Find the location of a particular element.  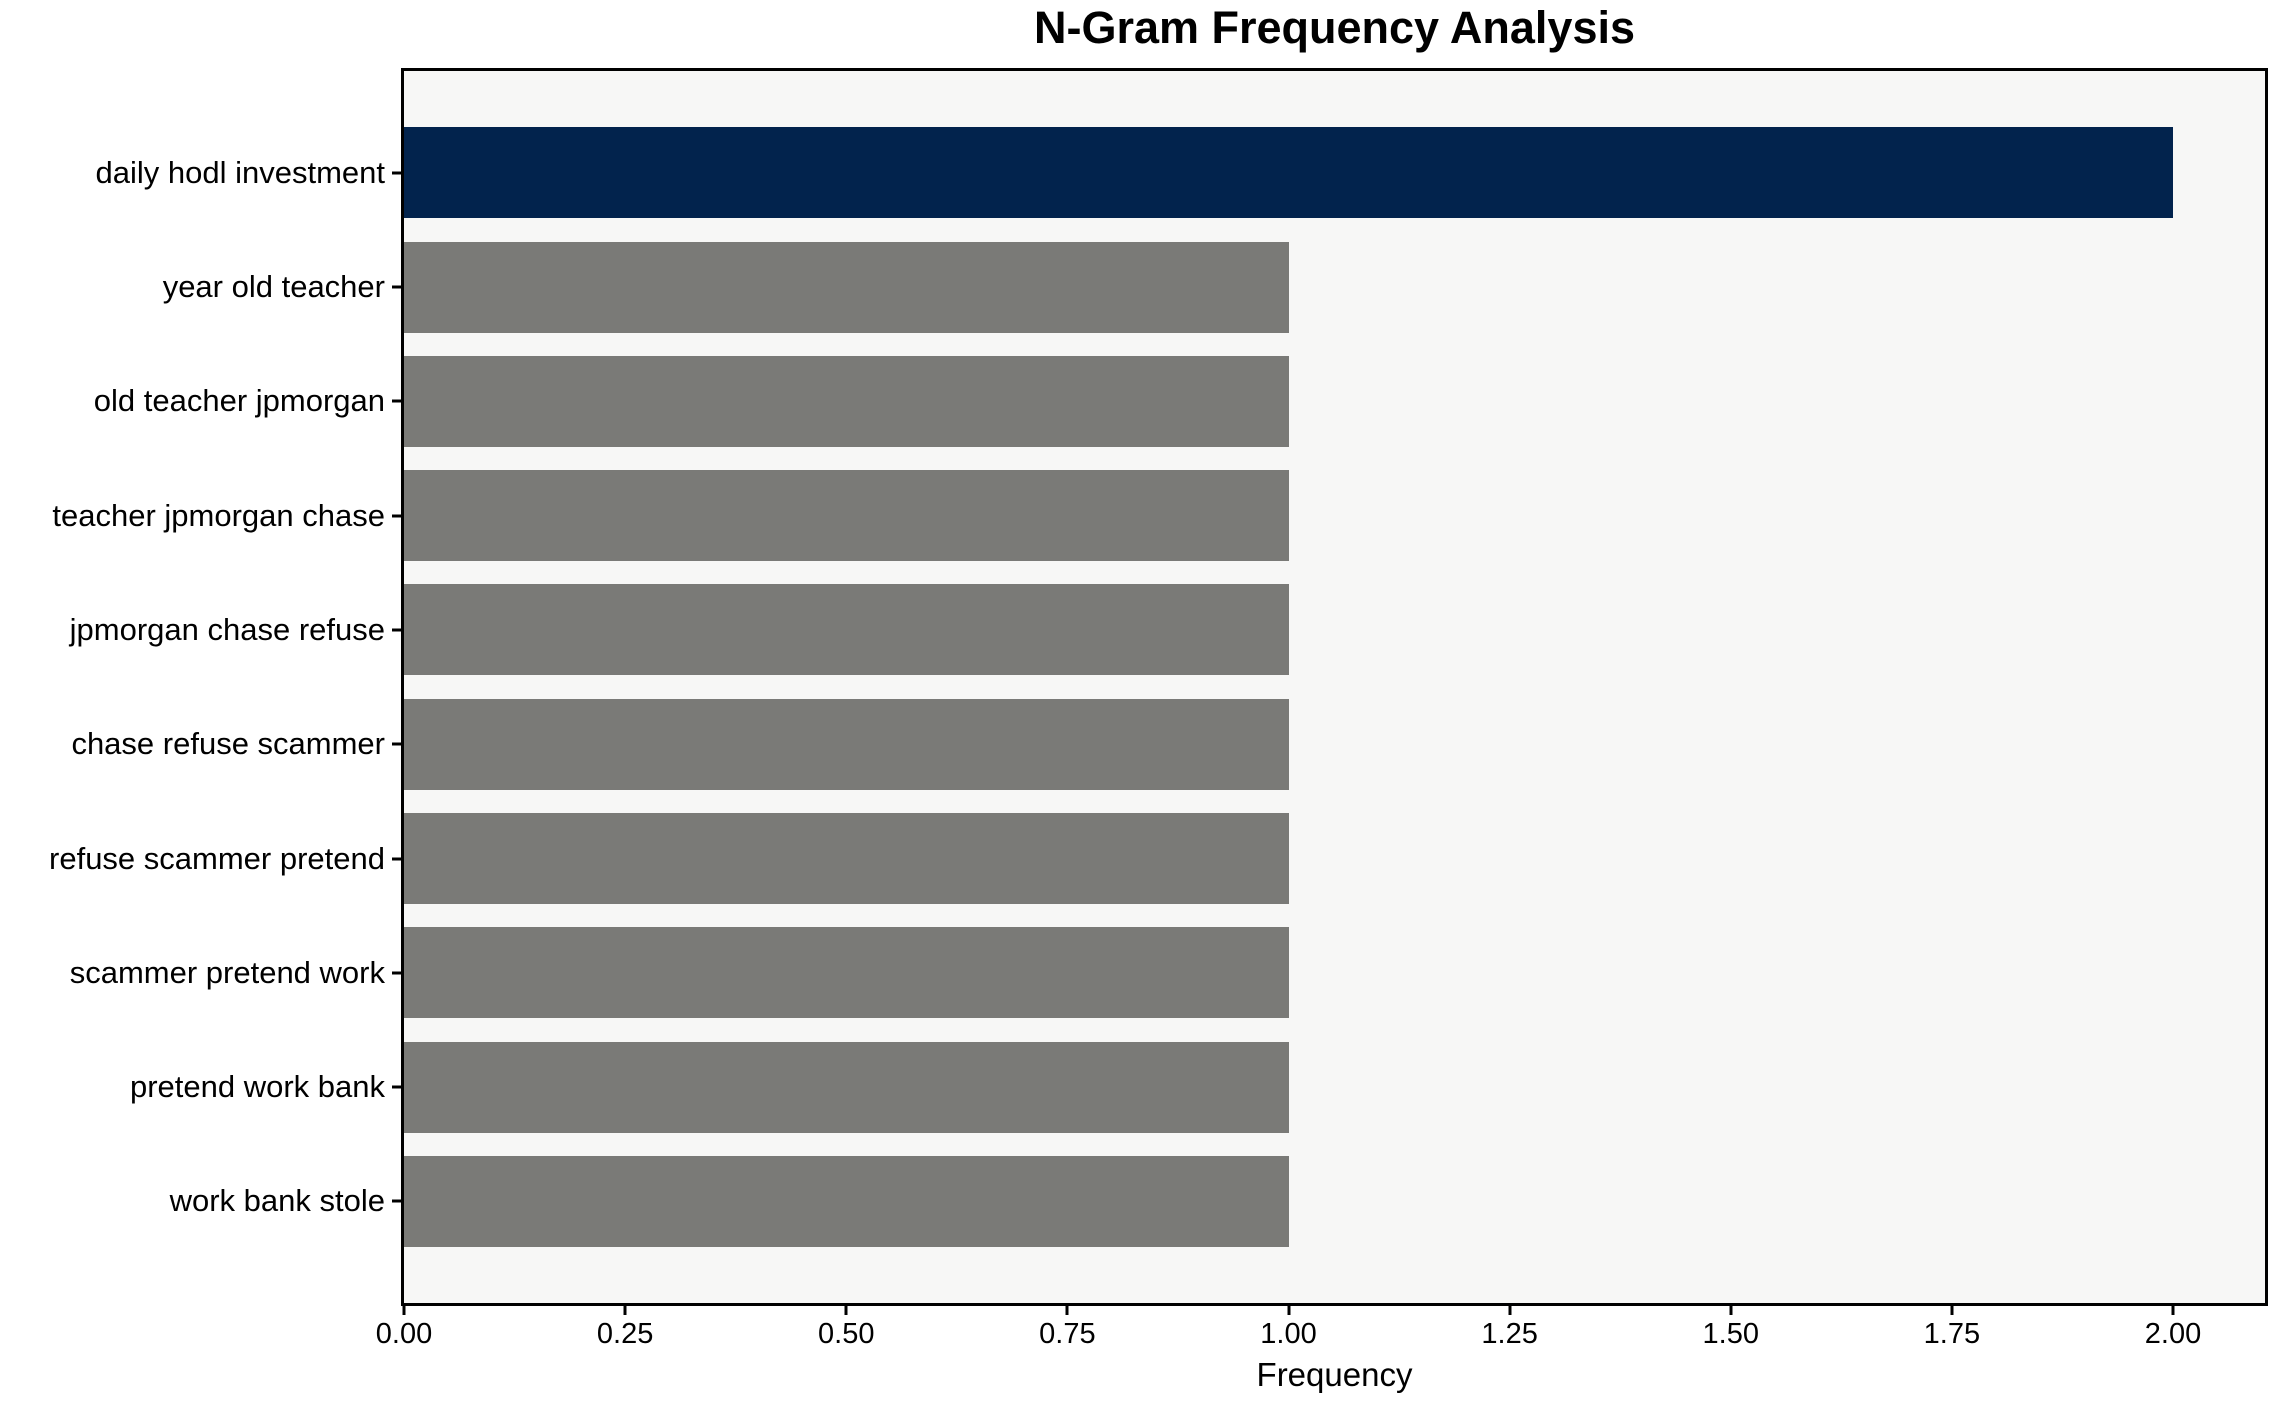

bar-scammer-pretend-work is located at coordinates (846, 973).